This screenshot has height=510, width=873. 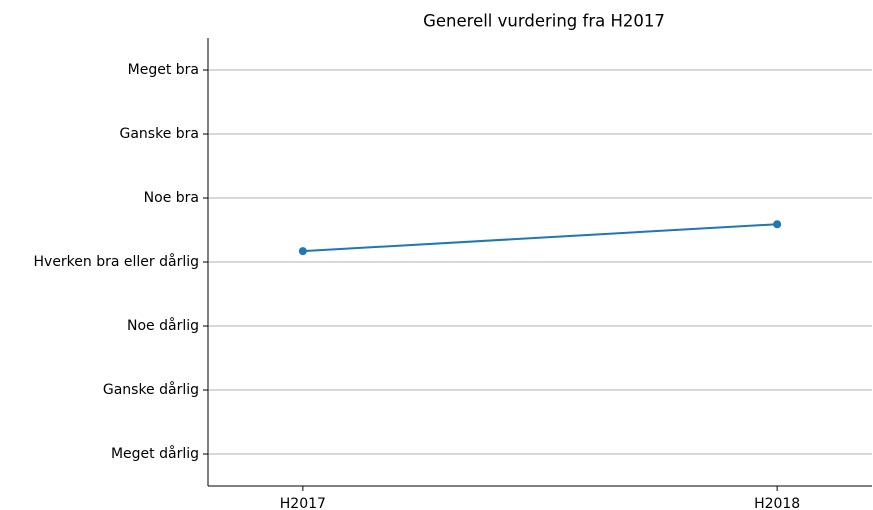 What do you see at coordinates (544, 21) in the screenshot?
I see `chart-title: Generell vurdering fra H2017` at bounding box center [544, 21].